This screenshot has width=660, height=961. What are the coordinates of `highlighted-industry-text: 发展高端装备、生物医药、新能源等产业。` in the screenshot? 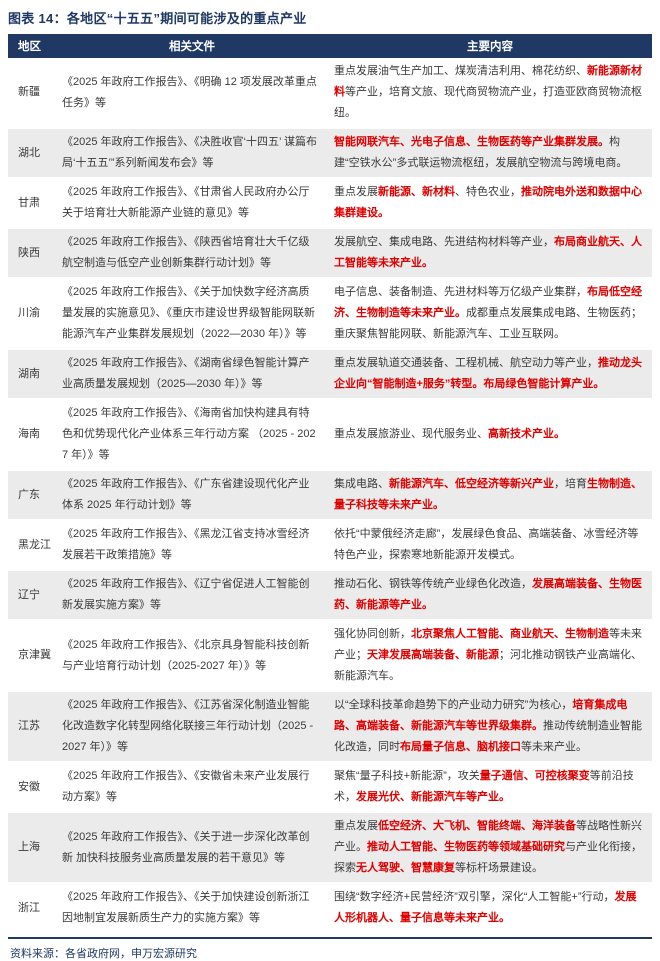 It's located at (488, 594).